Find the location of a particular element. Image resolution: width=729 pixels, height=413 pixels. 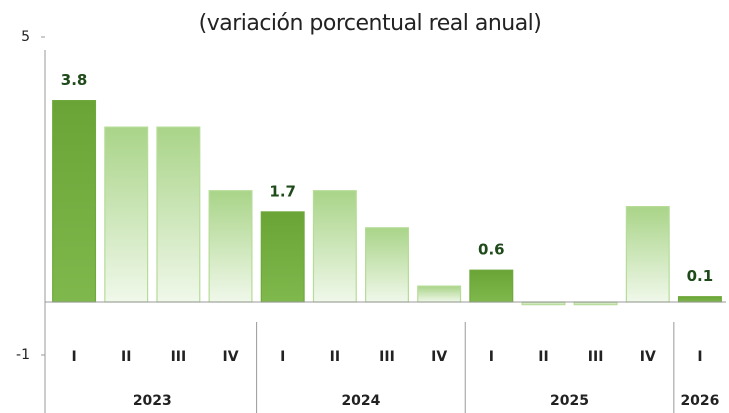

group-label: 2025 is located at coordinates (569, 401).